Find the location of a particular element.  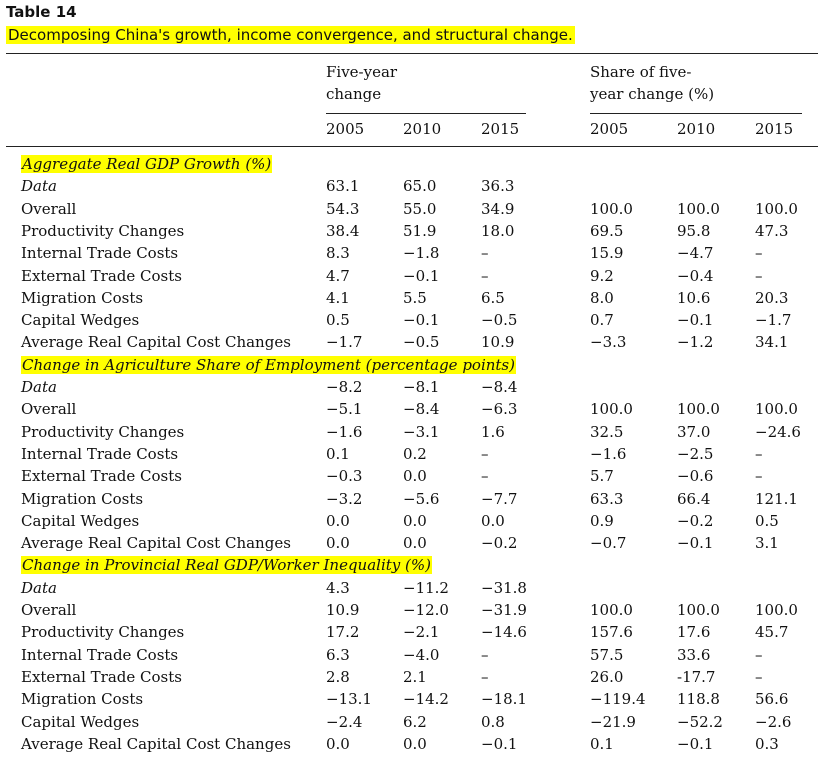

table-cell: −21.9 is located at coordinates (613, 721).